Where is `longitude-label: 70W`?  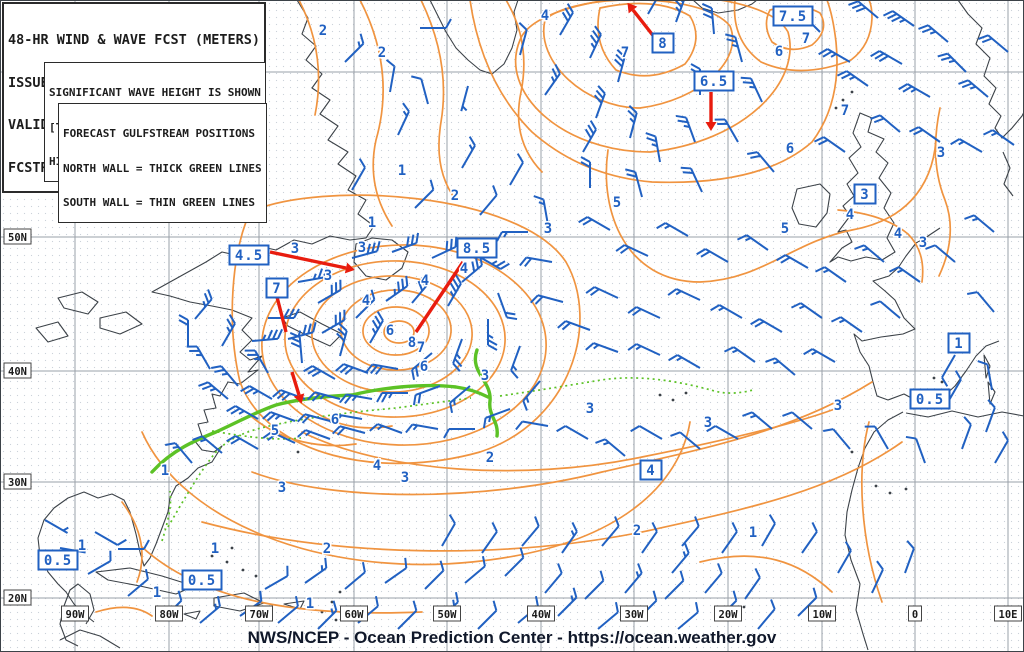
longitude-label: 70W is located at coordinates (259, 613).